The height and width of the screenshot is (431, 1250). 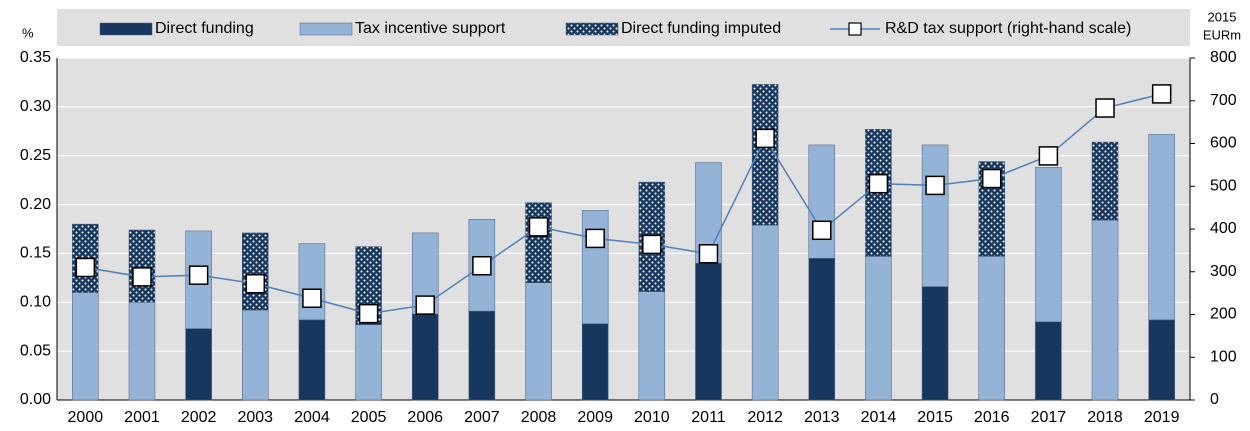 What do you see at coordinates (935, 417) in the screenshot?
I see `x-tick-label: 2015` at bounding box center [935, 417].